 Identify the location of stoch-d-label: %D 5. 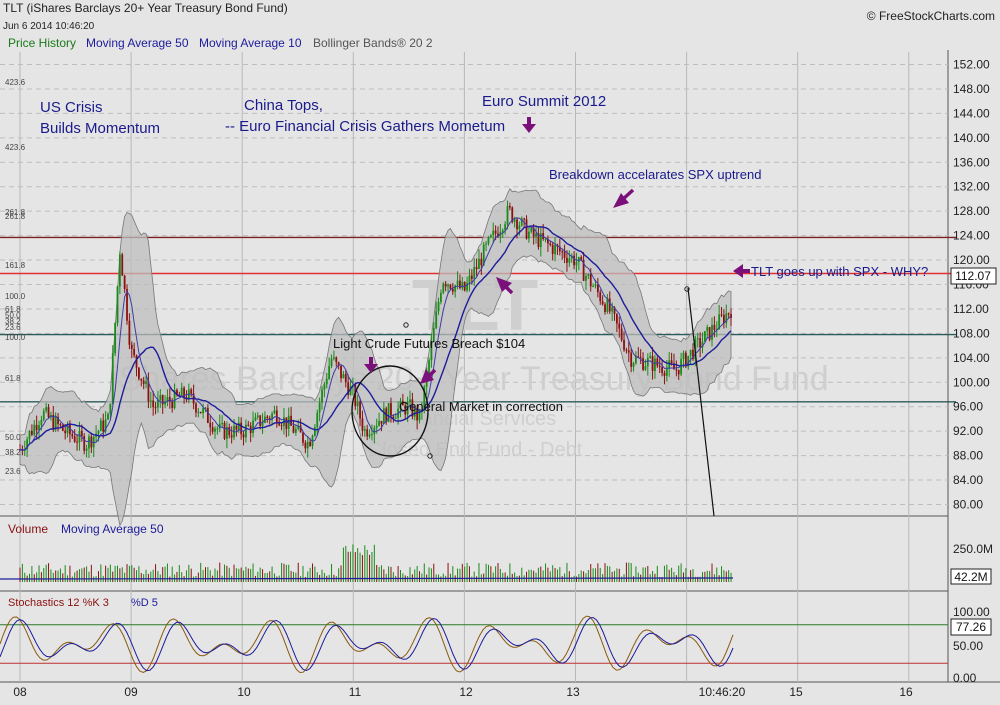
(144, 603).